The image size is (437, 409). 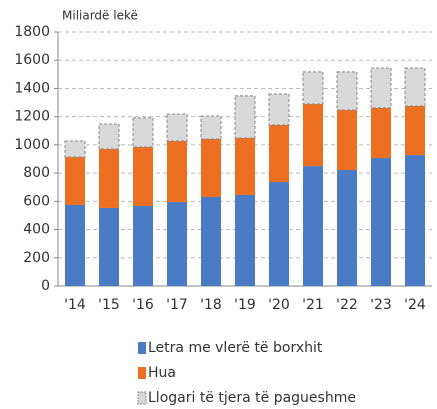 What do you see at coordinates (75, 305) in the screenshot?
I see `x-tick-label: '14` at bounding box center [75, 305].